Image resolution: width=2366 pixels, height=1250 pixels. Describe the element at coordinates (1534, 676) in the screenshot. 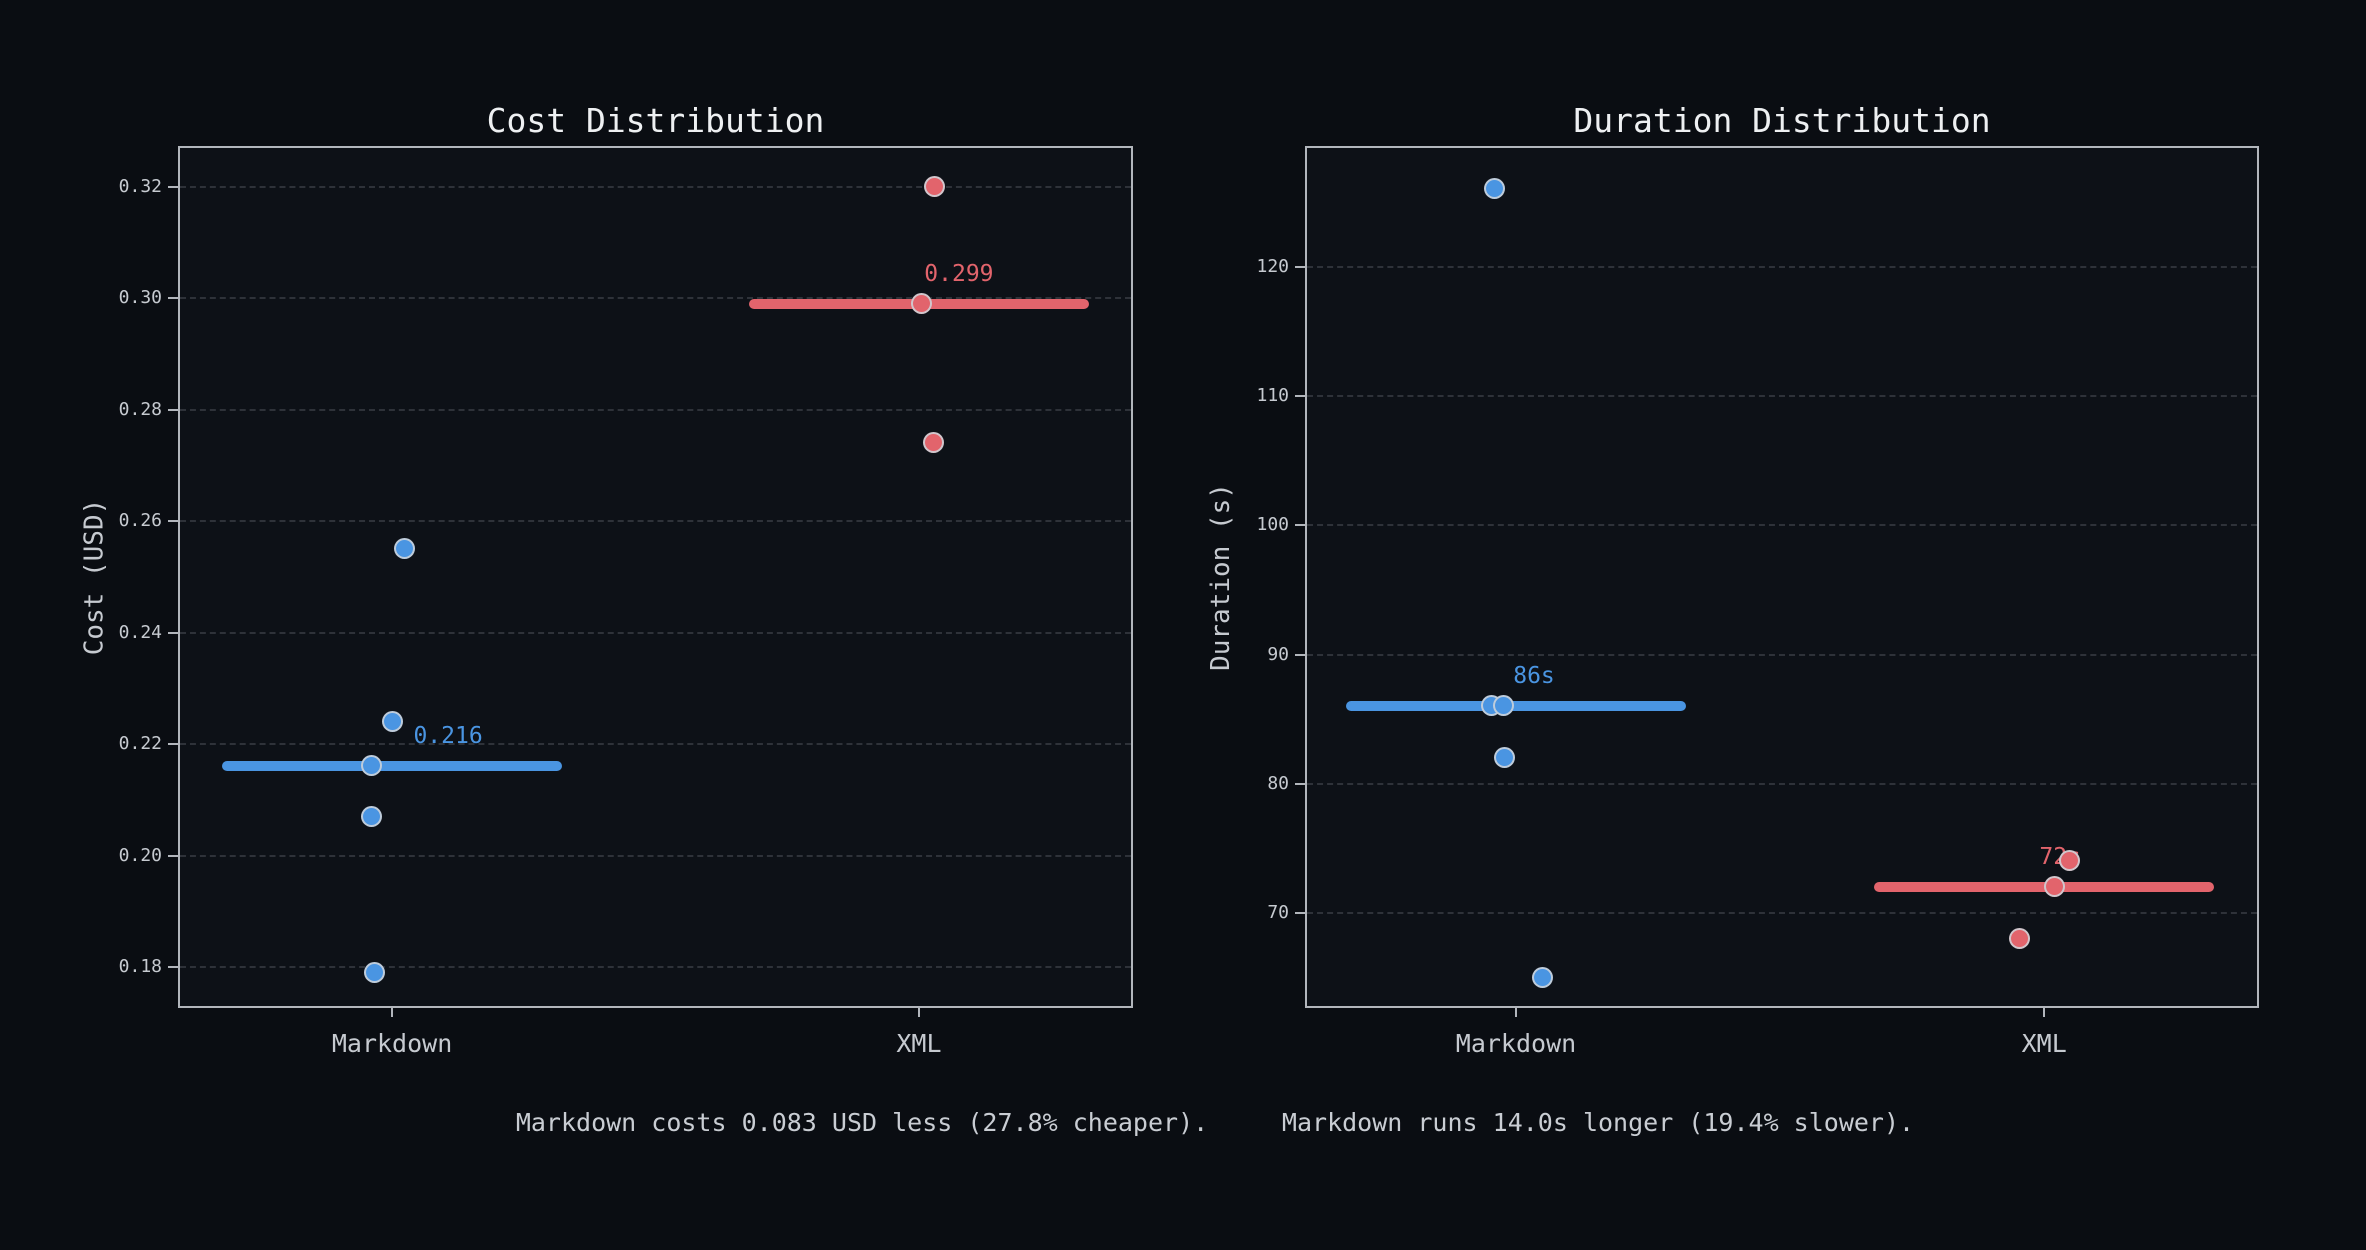

I see `median-label-markdown: 86s` at that location.